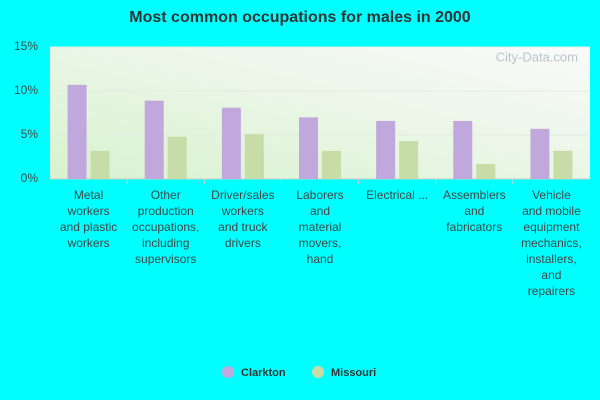 This screenshot has height=400, width=600. Describe the element at coordinates (26, 90) in the screenshot. I see `y-tick-label: 10%` at that location.